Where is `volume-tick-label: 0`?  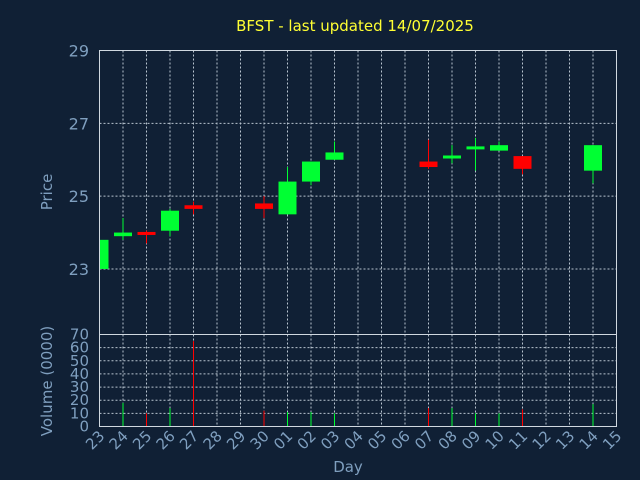
volume-tick-label: 0 is located at coordinates (84, 427).